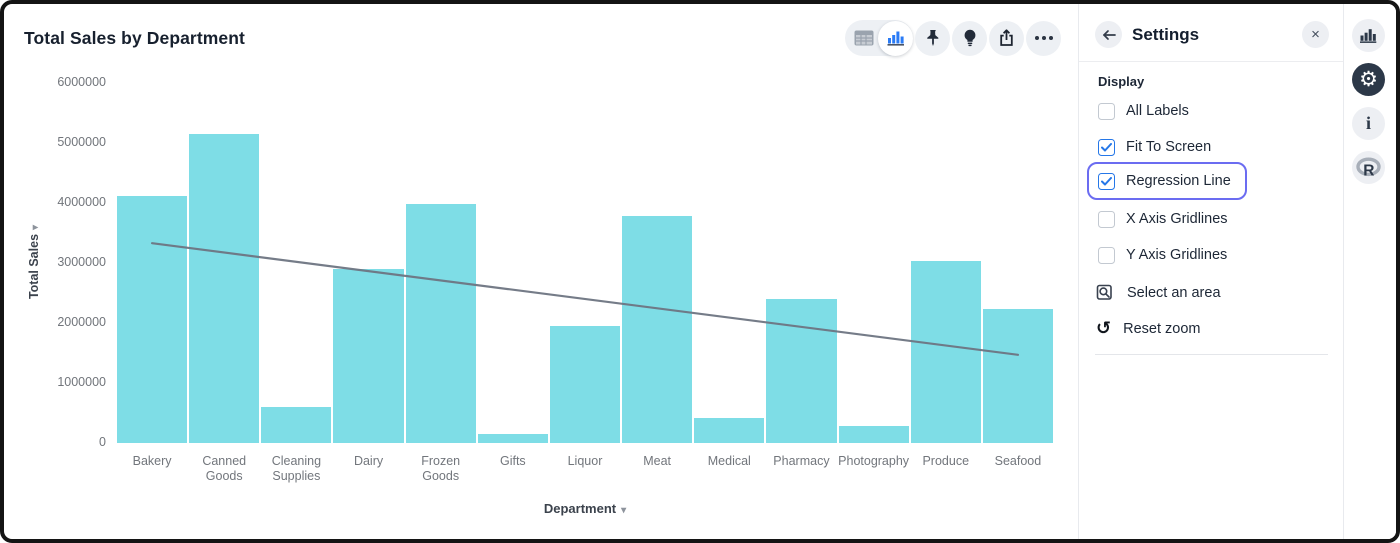 The width and height of the screenshot is (1400, 543). What do you see at coordinates (1106, 147) in the screenshot?
I see `fit-to-screen-checkbox` at bounding box center [1106, 147].